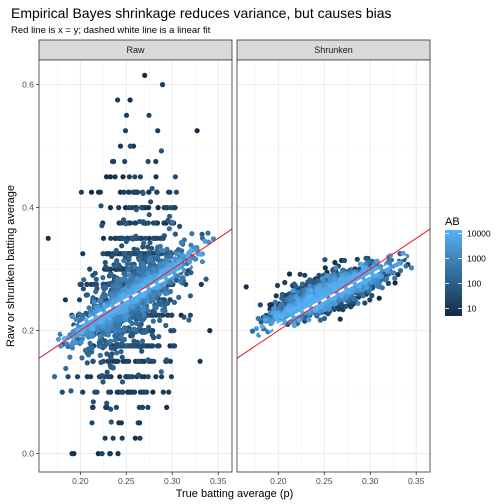  Describe the element at coordinates (135, 50) in the screenshot. I see `strip-label-raw: Raw` at that location.